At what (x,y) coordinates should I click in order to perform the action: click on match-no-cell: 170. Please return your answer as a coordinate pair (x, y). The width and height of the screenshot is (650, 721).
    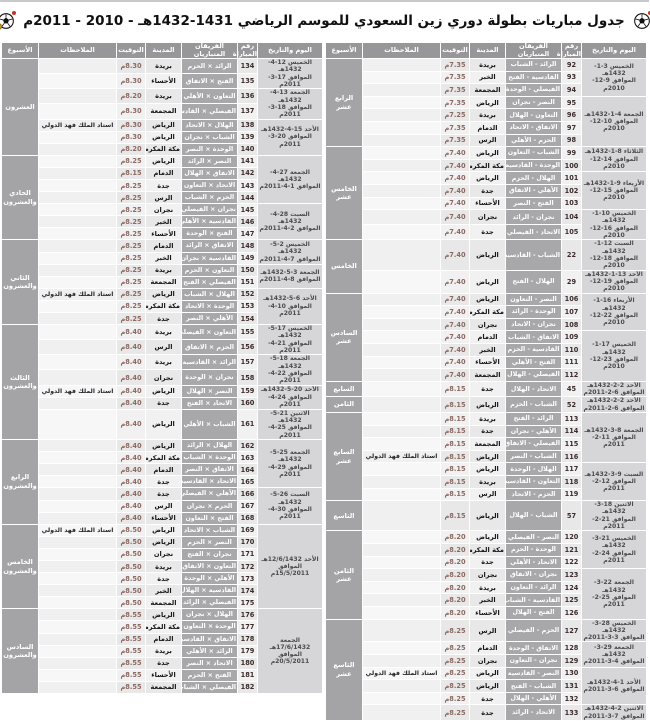
    Looking at the image, I should click on (248, 542).